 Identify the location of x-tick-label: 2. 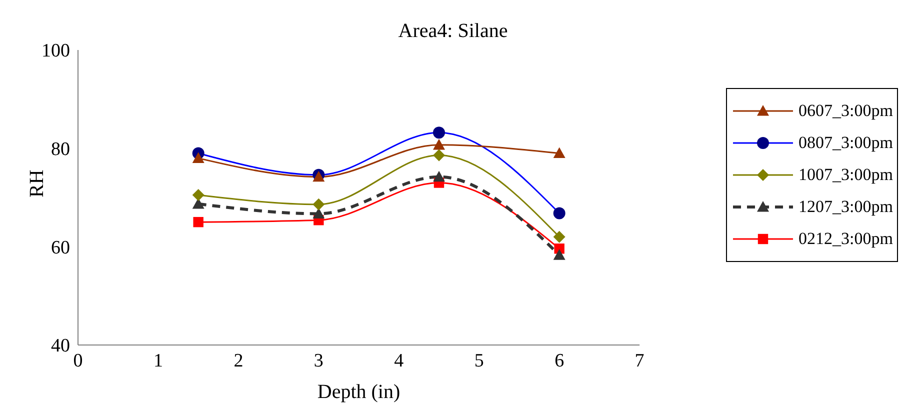
(239, 361).